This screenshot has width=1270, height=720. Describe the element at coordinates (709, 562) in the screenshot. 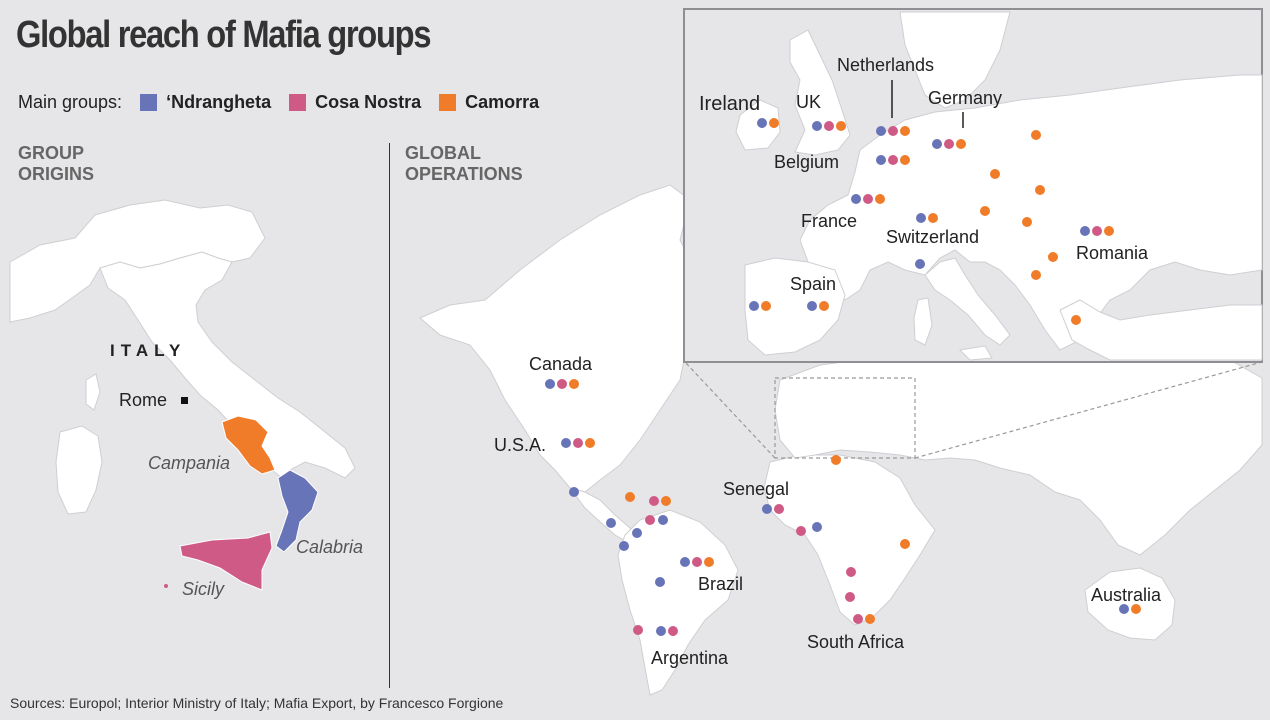

I see `dot-brazil-camorra` at that location.